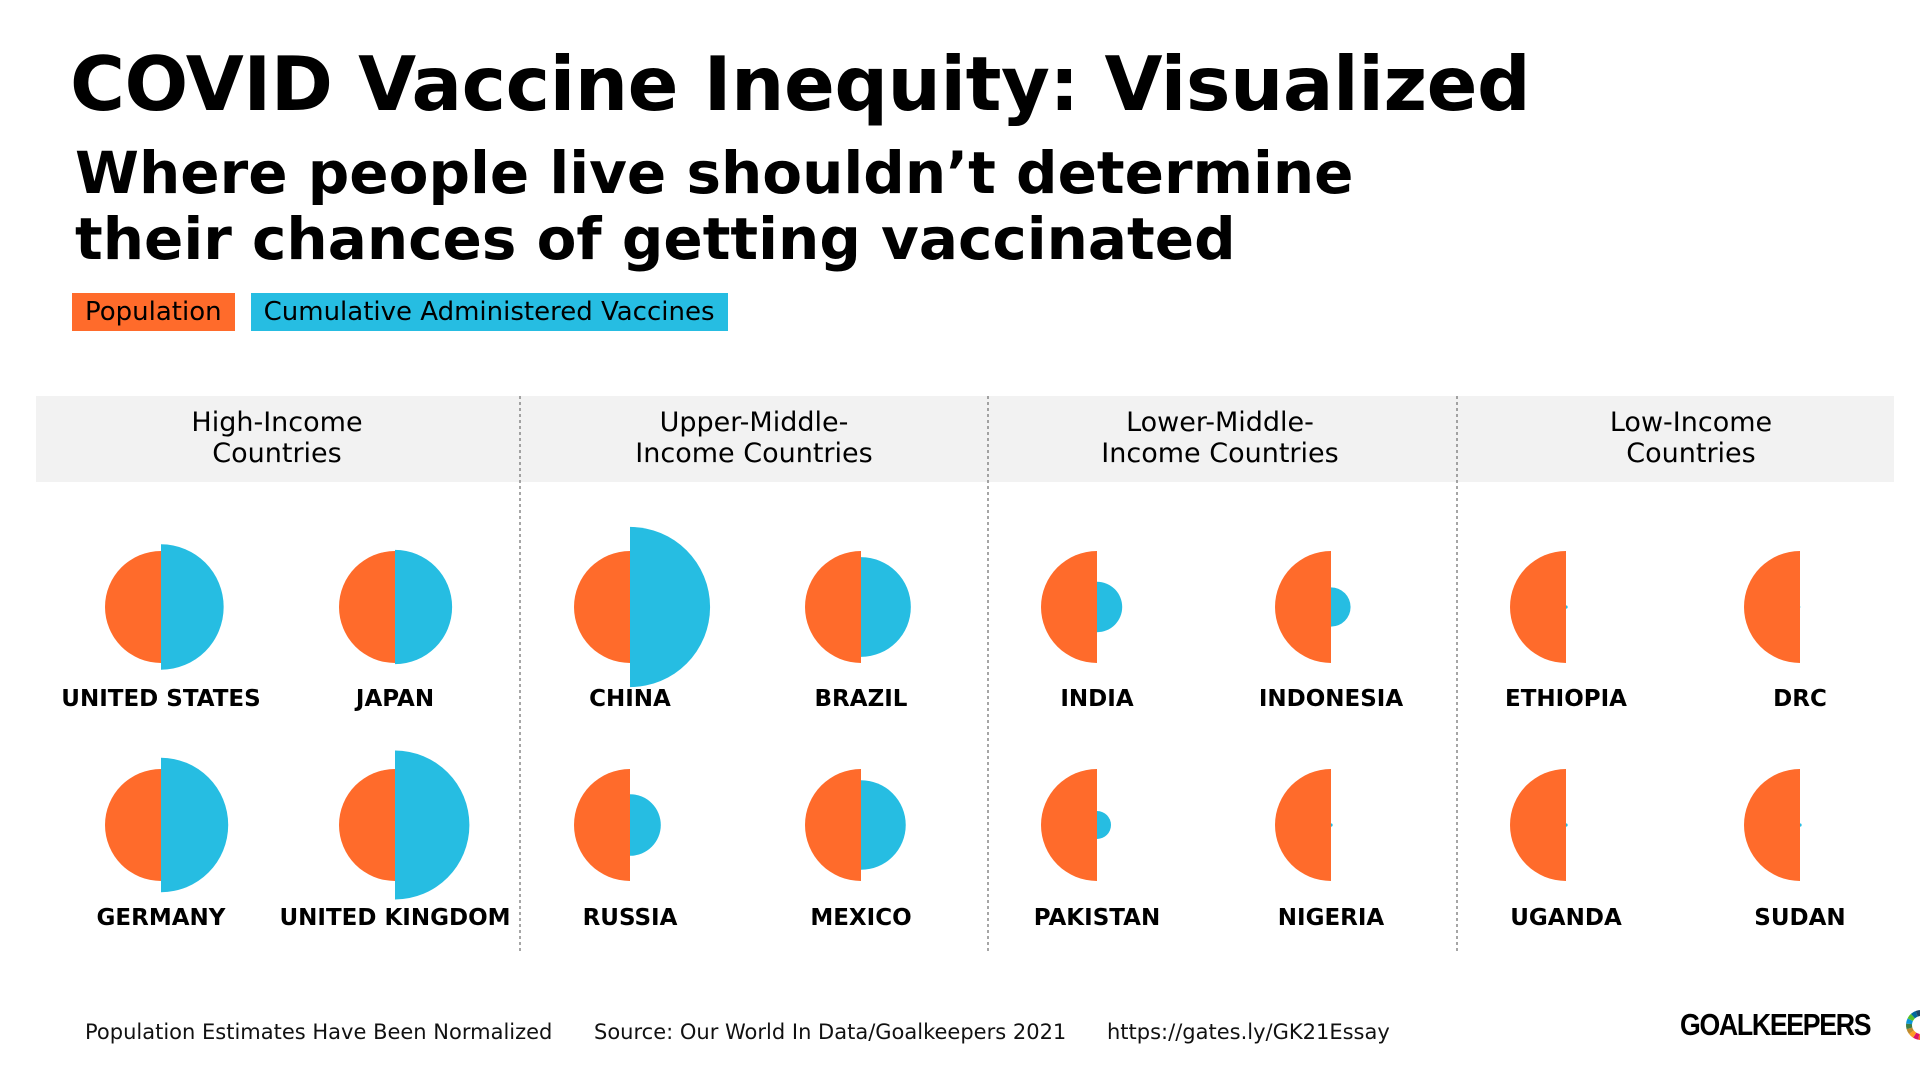 This screenshot has height=1080, width=1920. What do you see at coordinates (161, 918) in the screenshot?
I see `country-label-germany: GERMANY` at bounding box center [161, 918].